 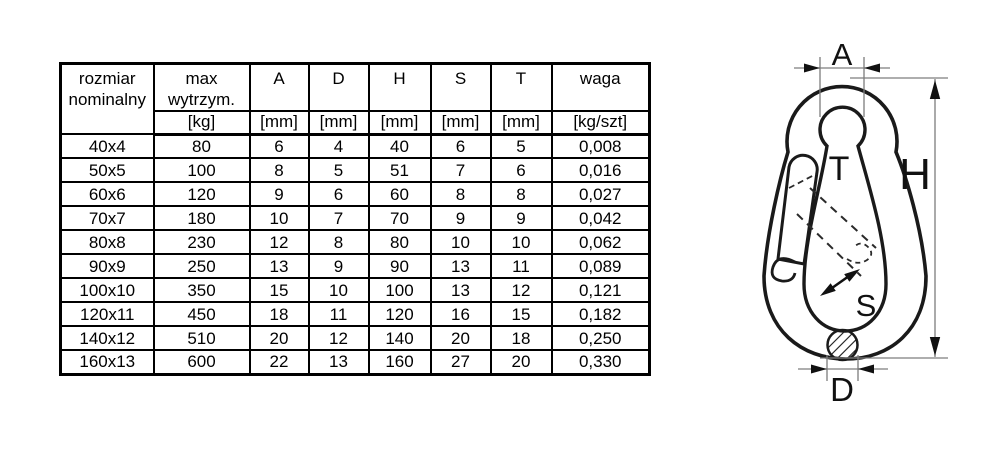 I want to click on cell-value: 250, so click(x=201, y=266).